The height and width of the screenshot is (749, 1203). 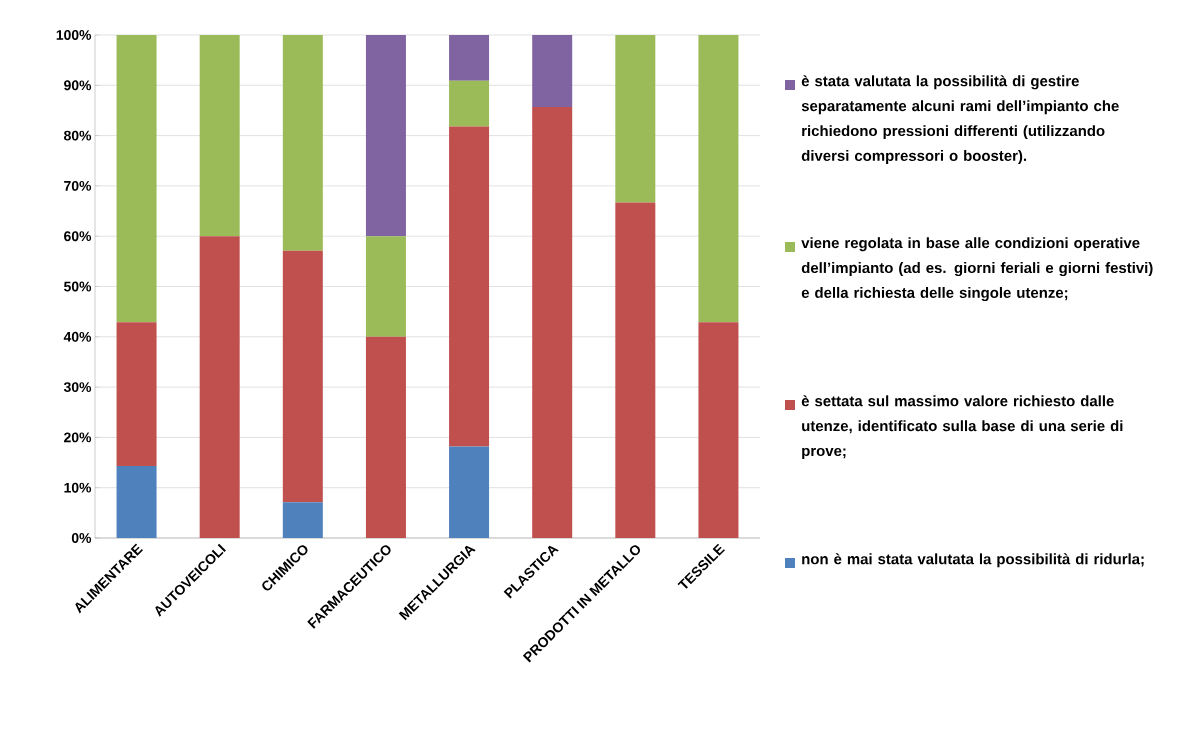 What do you see at coordinates (74, 35) in the screenshot?
I see `y-tick-label: 100%` at bounding box center [74, 35].